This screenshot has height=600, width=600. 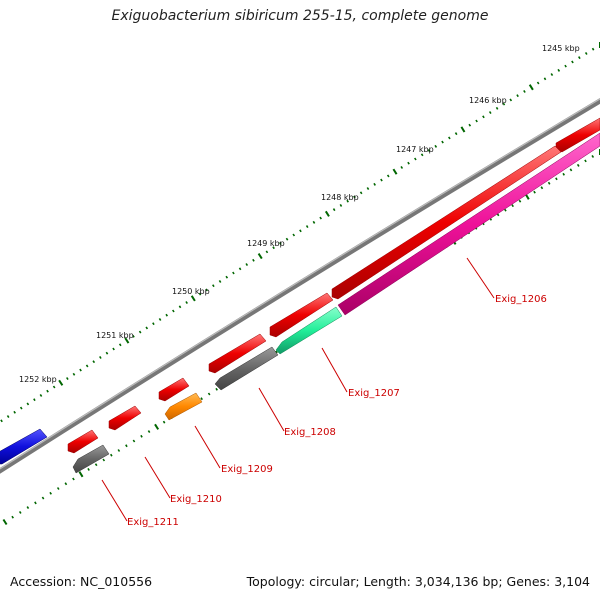 What do you see at coordinates (196, 499) in the screenshot?
I see `gene-label-1210: Exig_1210` at bounding box center [196, 499].